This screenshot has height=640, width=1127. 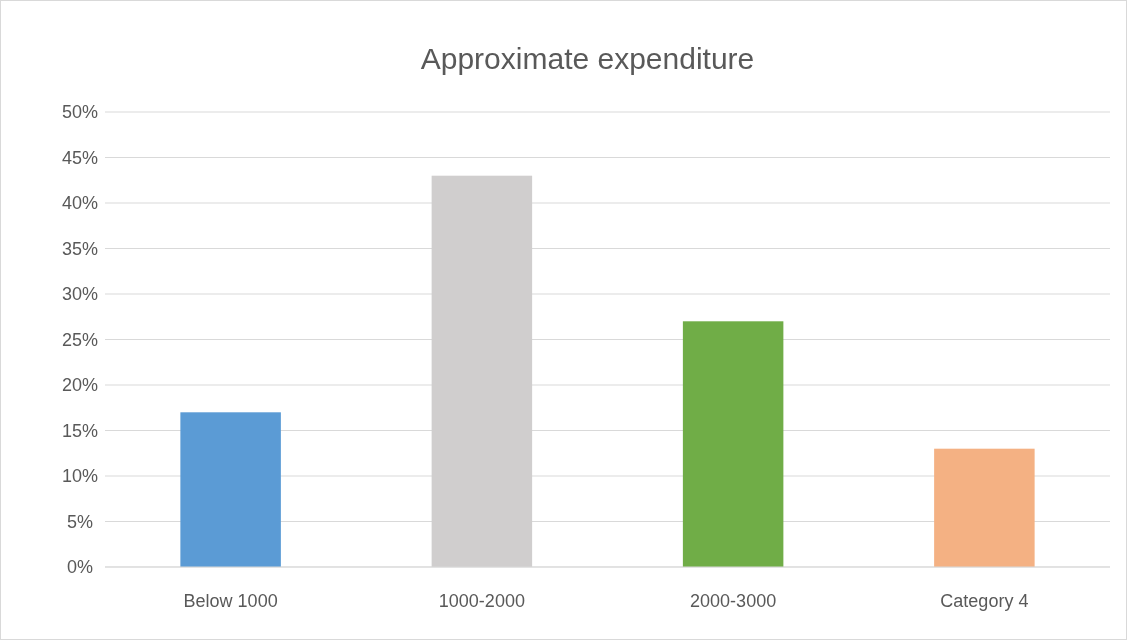 What do you see at coordinates (80, 203) in the screenshot?
I see `y-tick-label: 40%` at bounding box center [80, 203].